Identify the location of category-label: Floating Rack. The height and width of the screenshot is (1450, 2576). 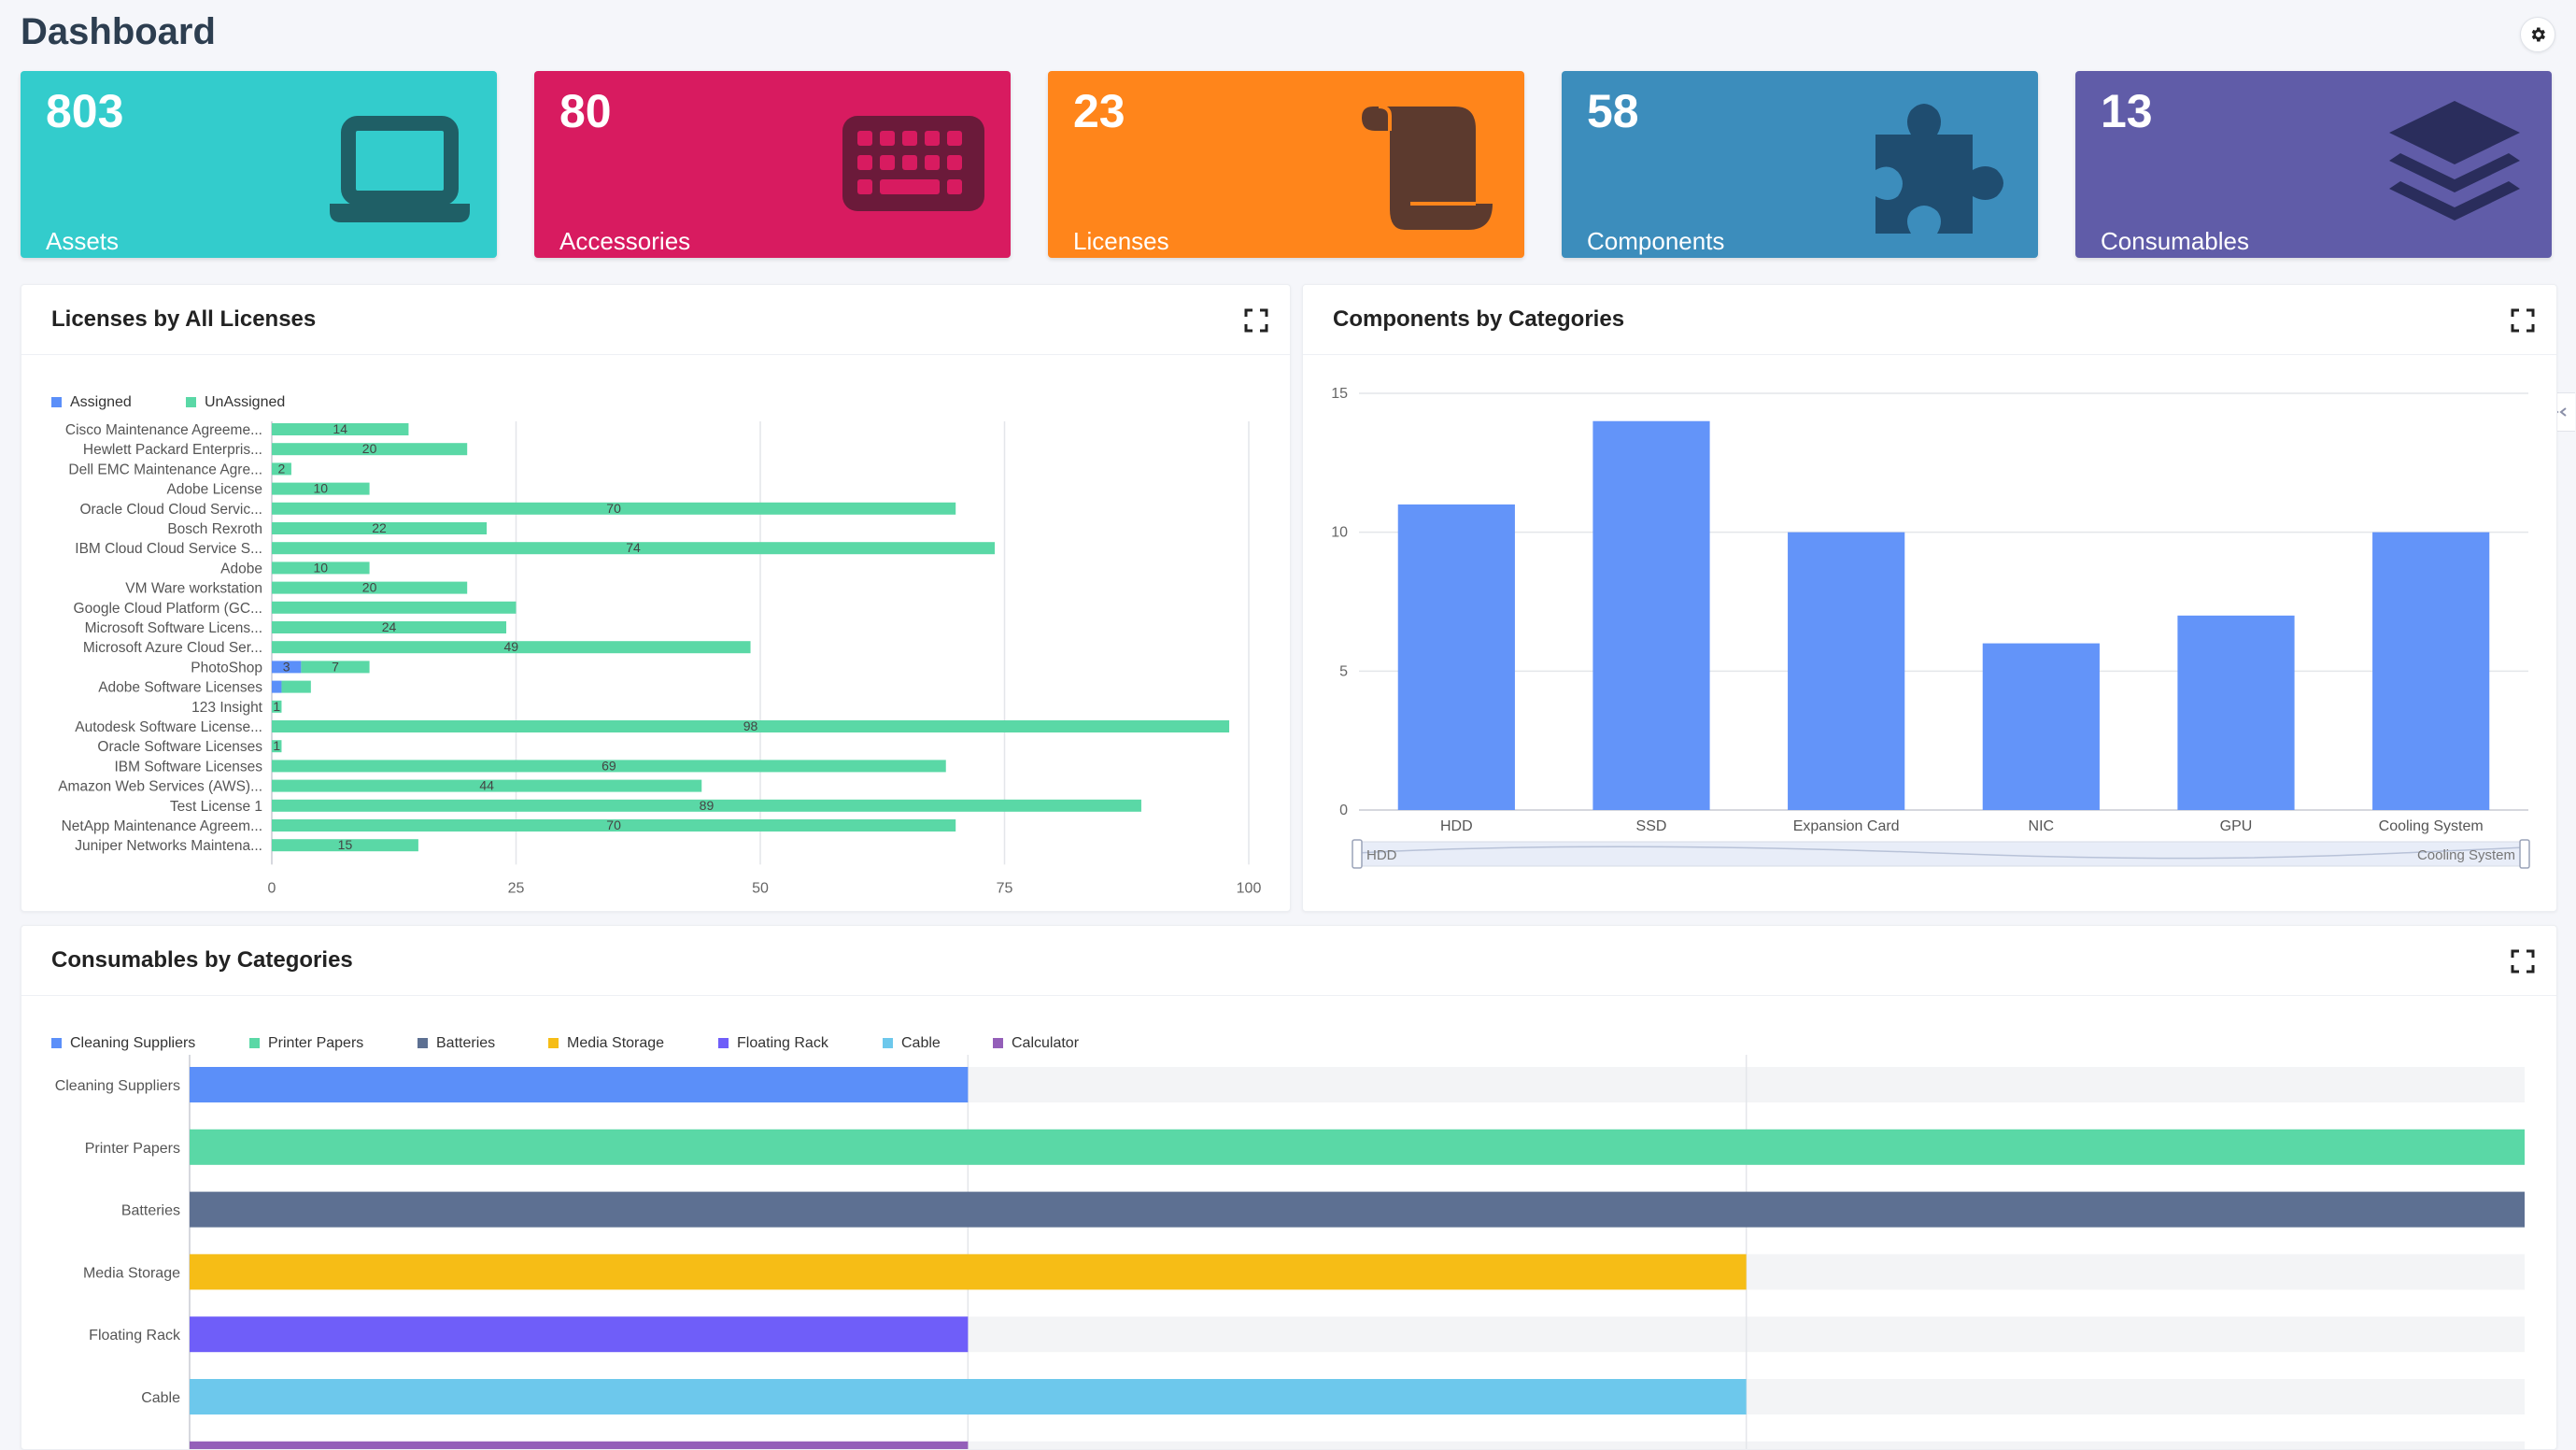
(135, 1335).